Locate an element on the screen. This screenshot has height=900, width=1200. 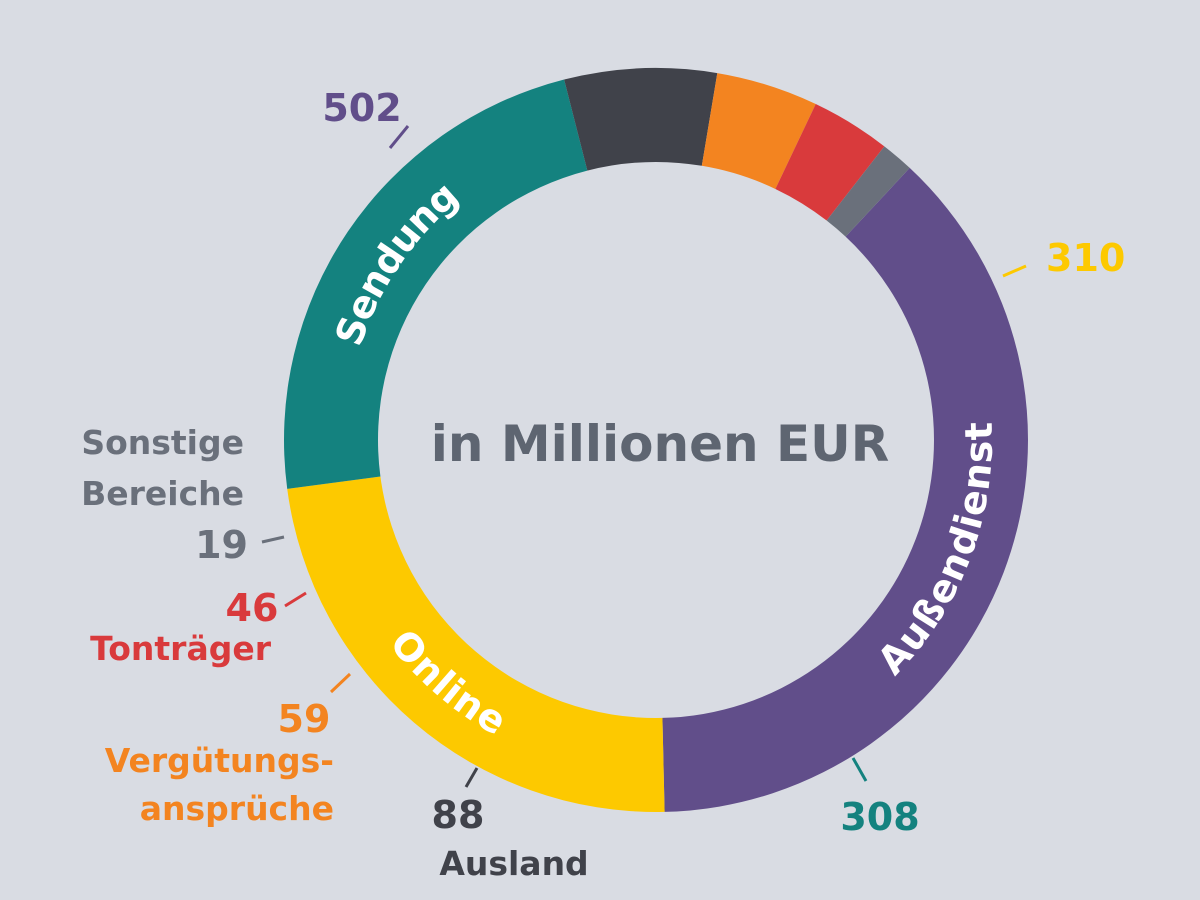
leader-line-verguetungsansprueche is located at coordinates (340, 683).